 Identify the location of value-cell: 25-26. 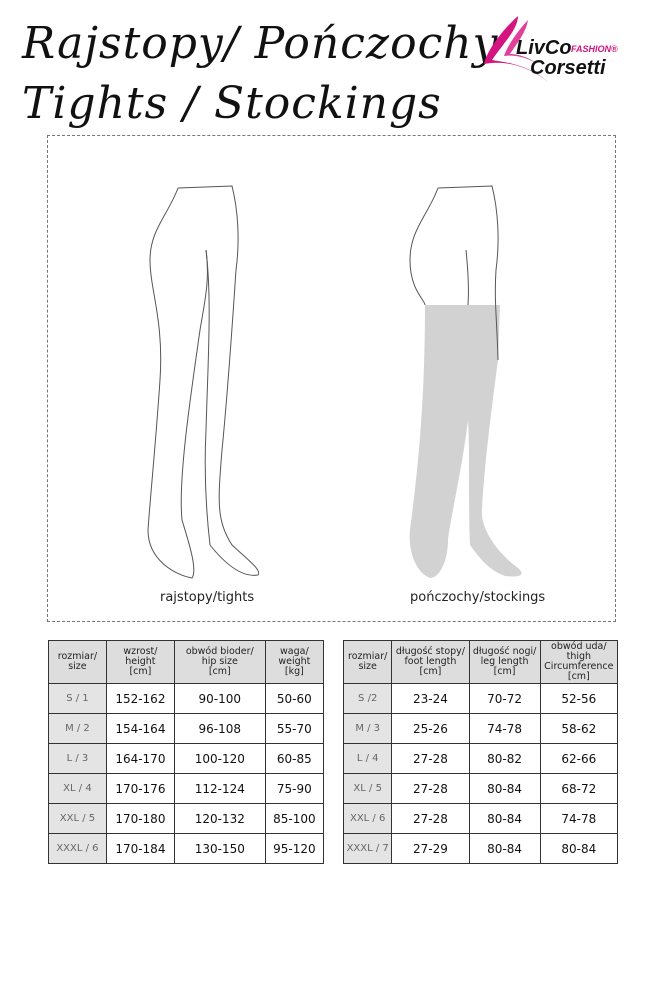
(430, 728).